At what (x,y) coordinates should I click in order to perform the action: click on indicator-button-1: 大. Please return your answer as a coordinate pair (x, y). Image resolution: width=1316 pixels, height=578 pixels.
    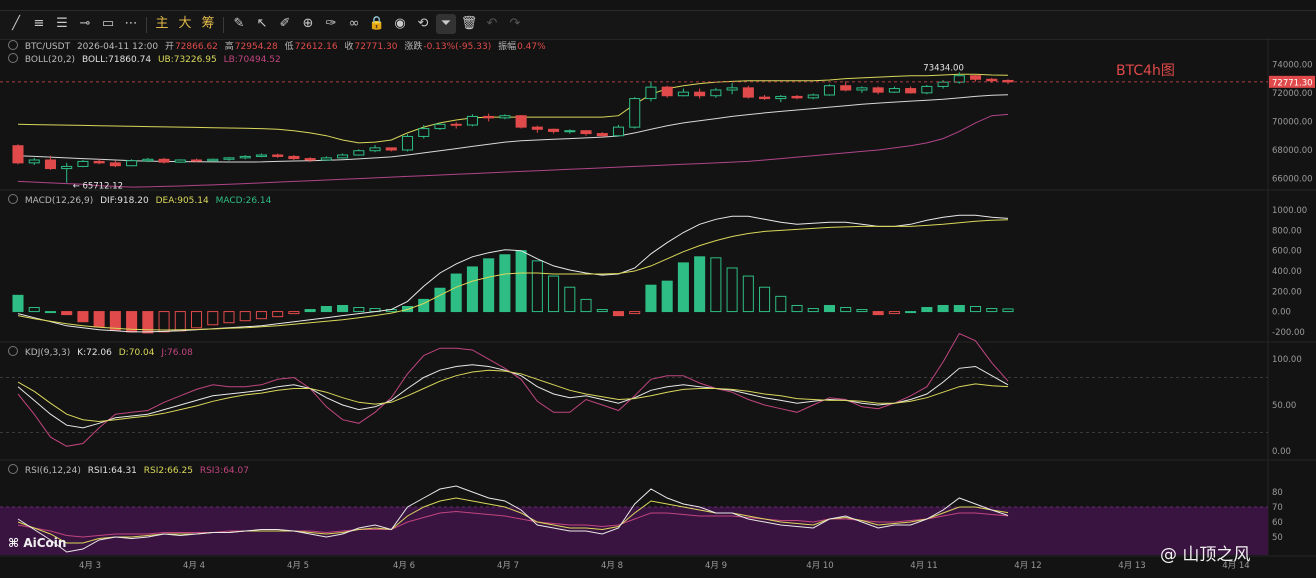
    Looking at the image, I should click on (185, 23).